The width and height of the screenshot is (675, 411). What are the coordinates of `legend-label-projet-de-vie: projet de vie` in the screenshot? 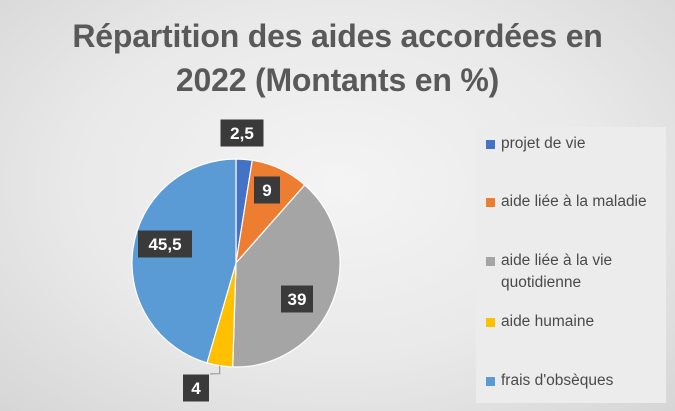 It's located at (543, 143).